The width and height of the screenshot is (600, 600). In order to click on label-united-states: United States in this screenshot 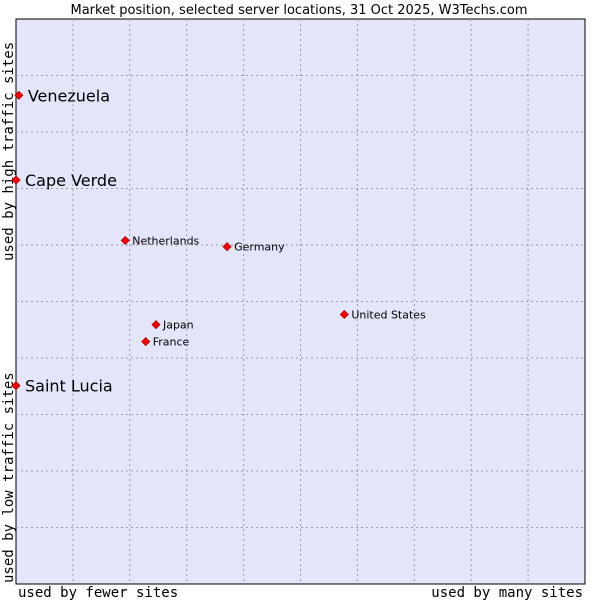, I will do `click(388, 314)`.